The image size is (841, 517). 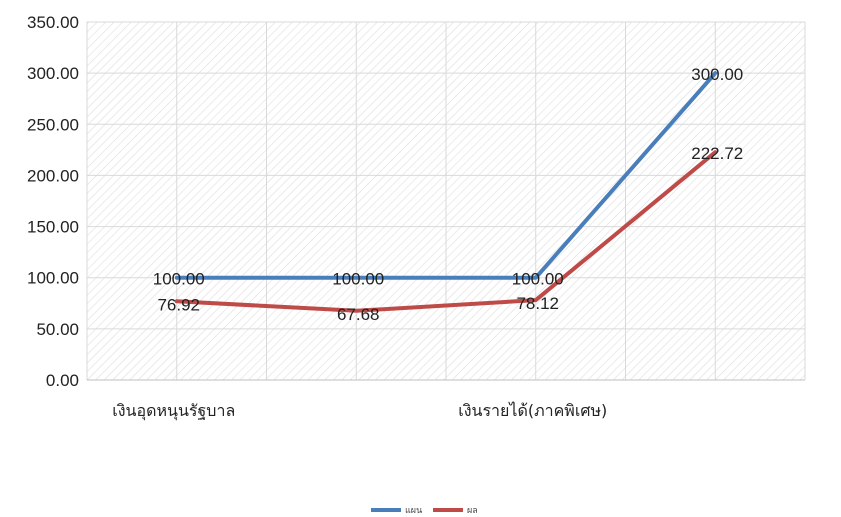 What do you see at coordinates (53, 175) in the screenshot?
I see `y-tick-label: 200.00` at bounding box center [53, 175].